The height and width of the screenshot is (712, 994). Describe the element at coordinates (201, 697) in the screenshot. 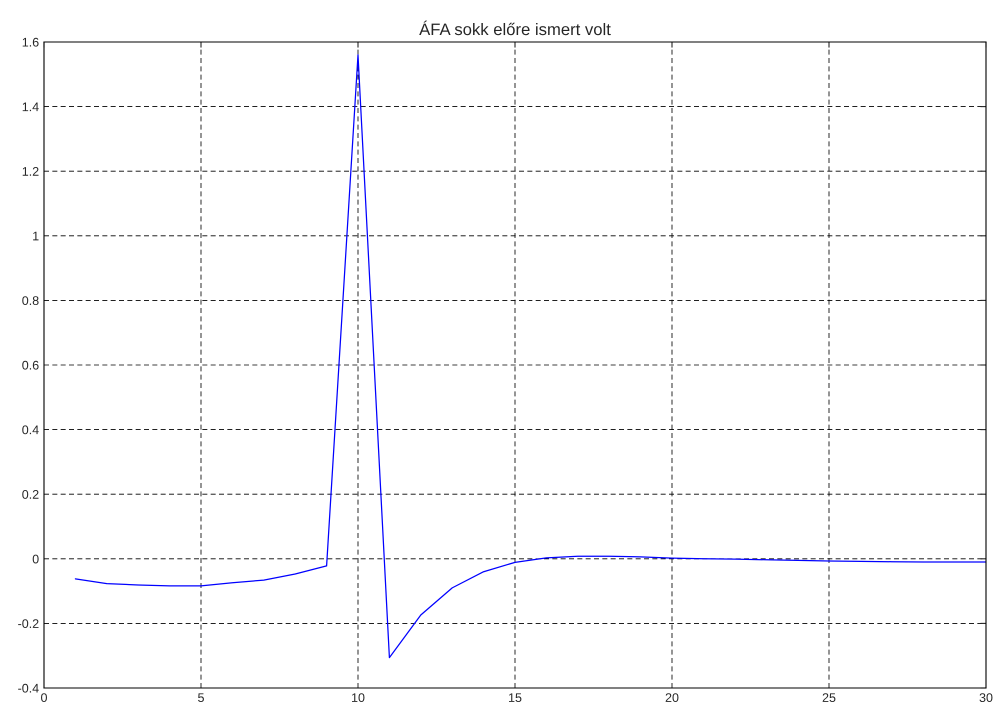

I see `x-tick-label: 5` at that location.